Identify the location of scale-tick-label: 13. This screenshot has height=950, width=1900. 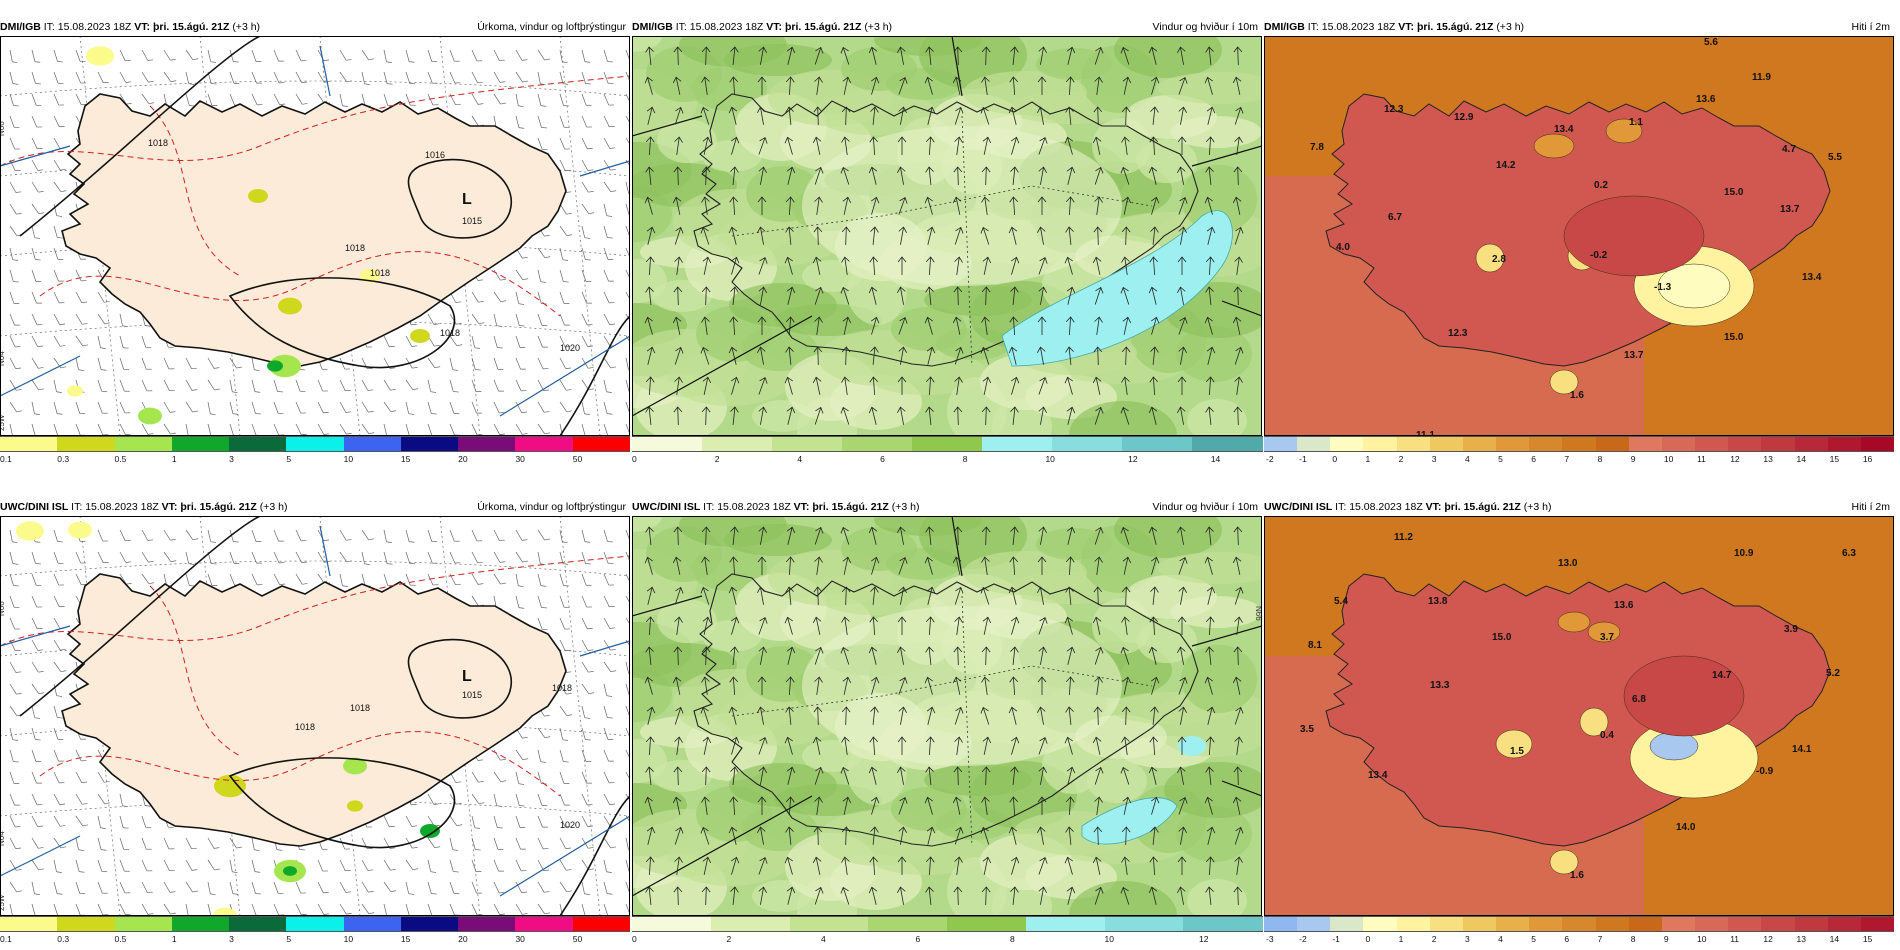
(1801, 939).